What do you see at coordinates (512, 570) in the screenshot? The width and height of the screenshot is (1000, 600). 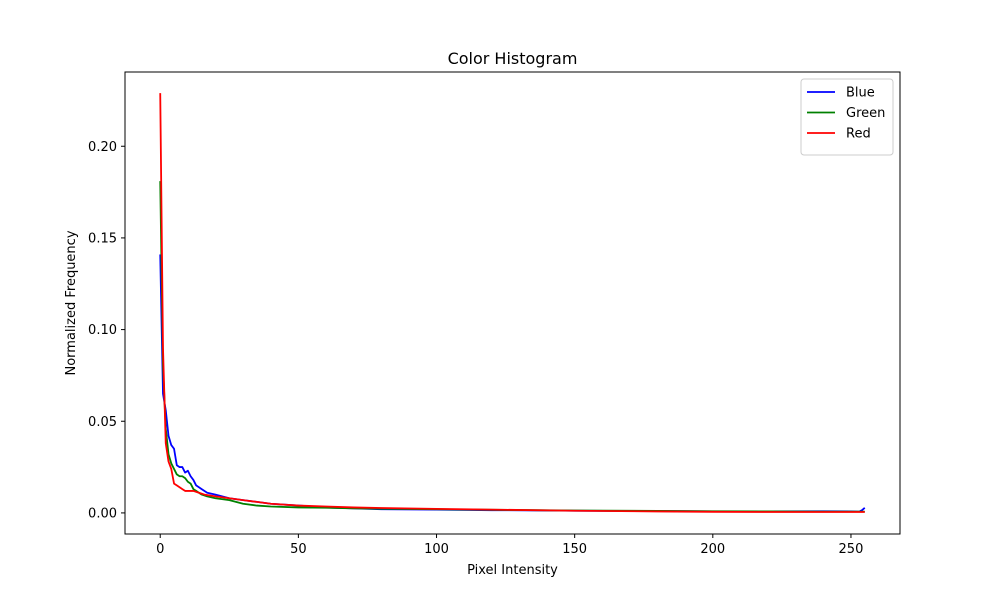 I see `x-axis-title: Pixel Intensity` at bounding box center [512, 570].